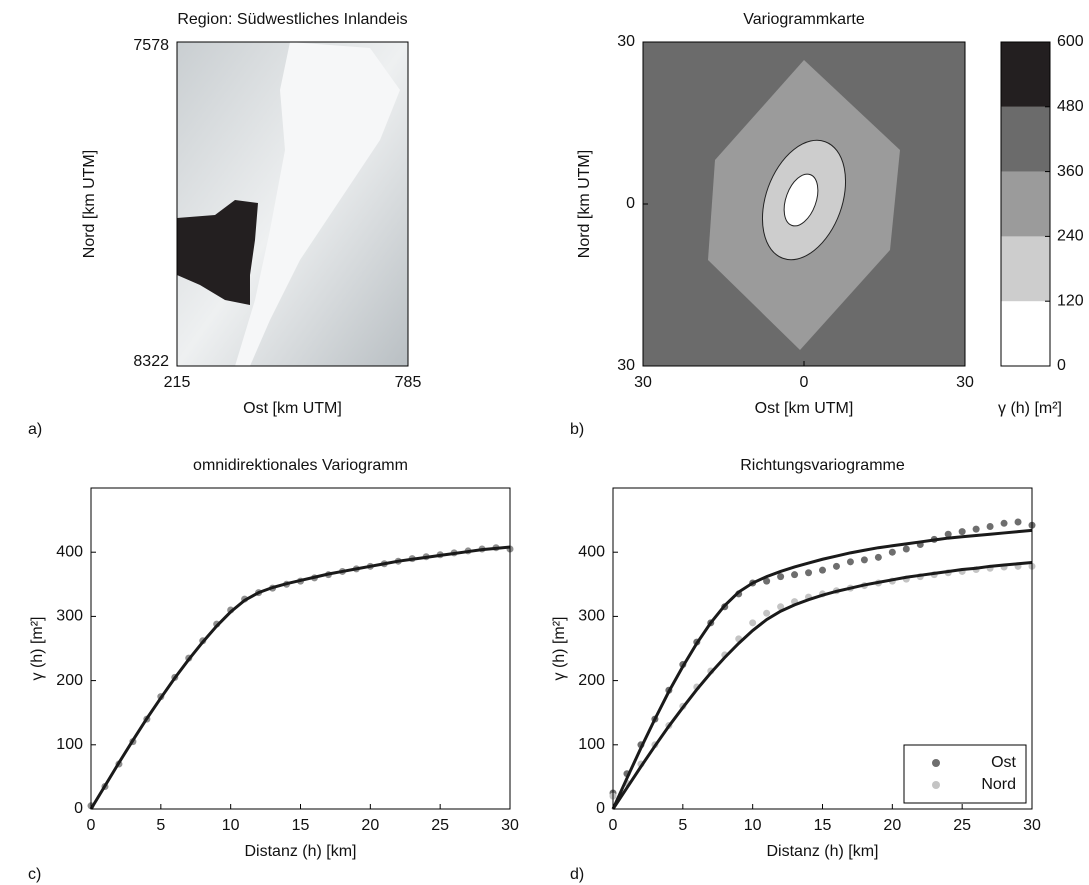 This screenshot has width=1089, height=885. What do you see at coordinates (1003, 762) in the screenshot?
I see `legend-label: Ost` at bounding box center [1003, 762].